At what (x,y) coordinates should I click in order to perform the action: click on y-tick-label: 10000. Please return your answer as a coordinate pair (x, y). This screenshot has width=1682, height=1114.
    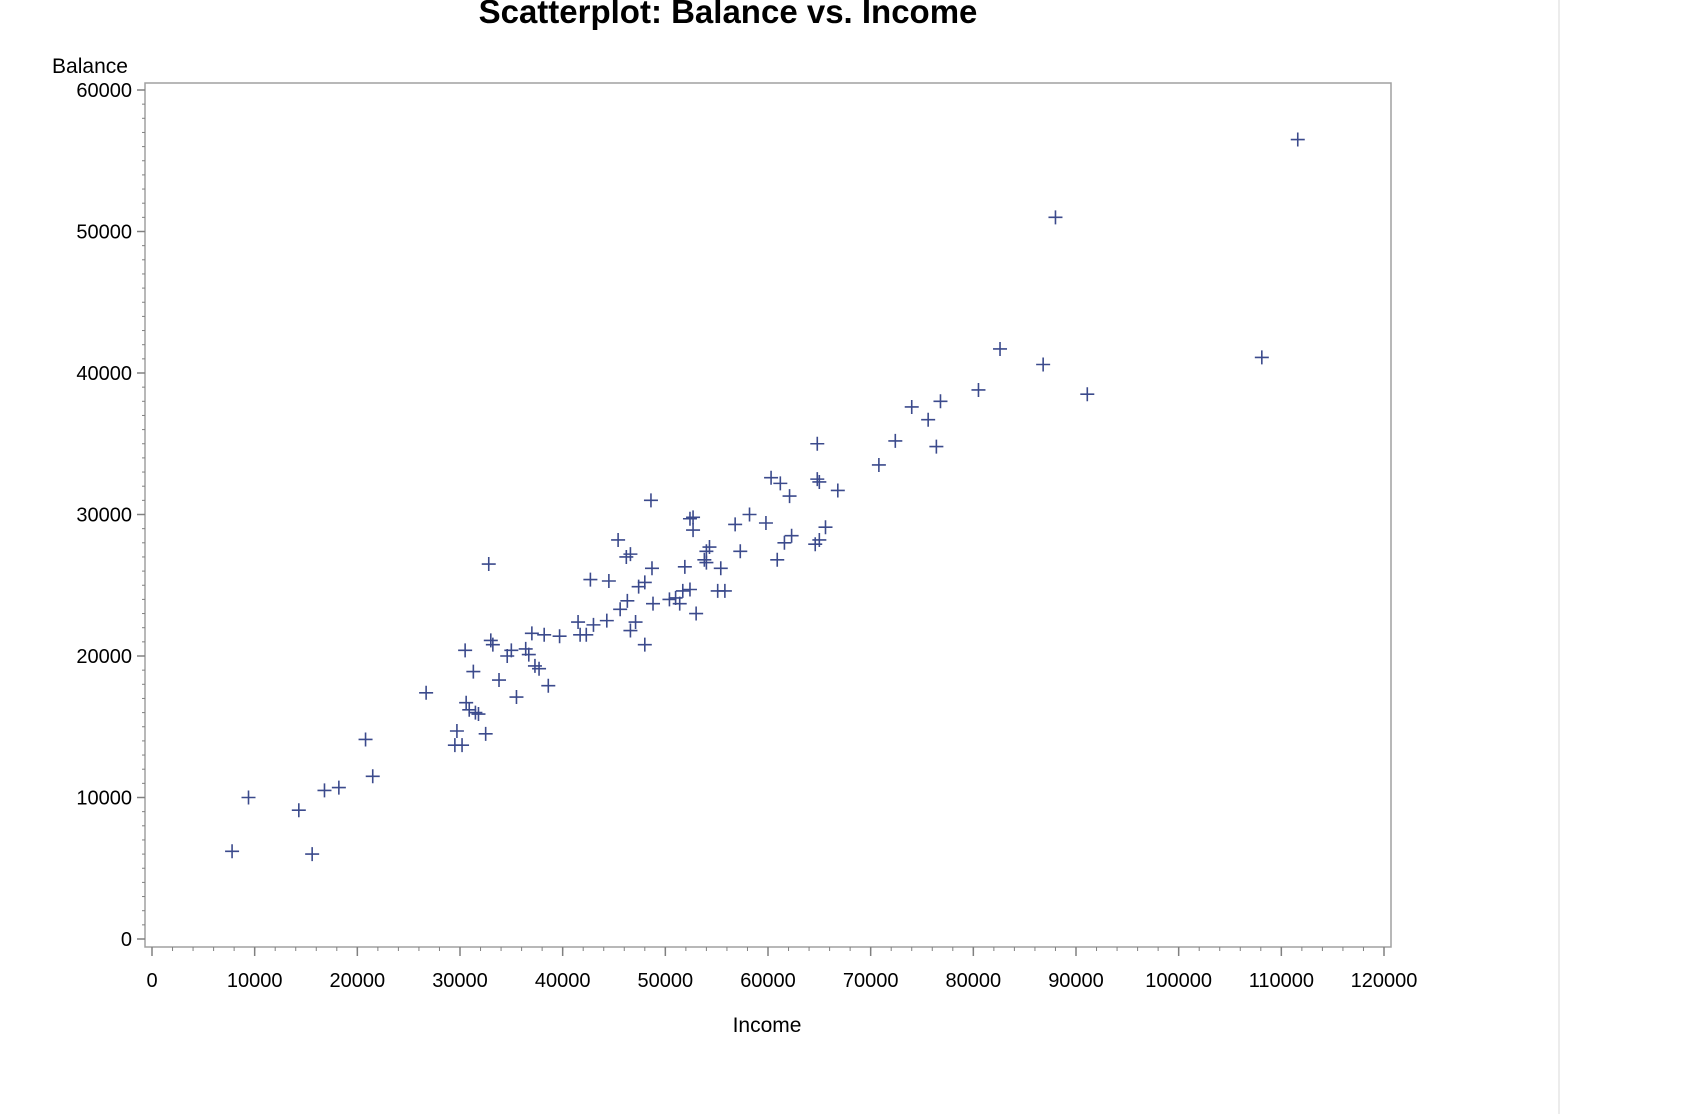
    Looking at the image, I should click on (104, 799).